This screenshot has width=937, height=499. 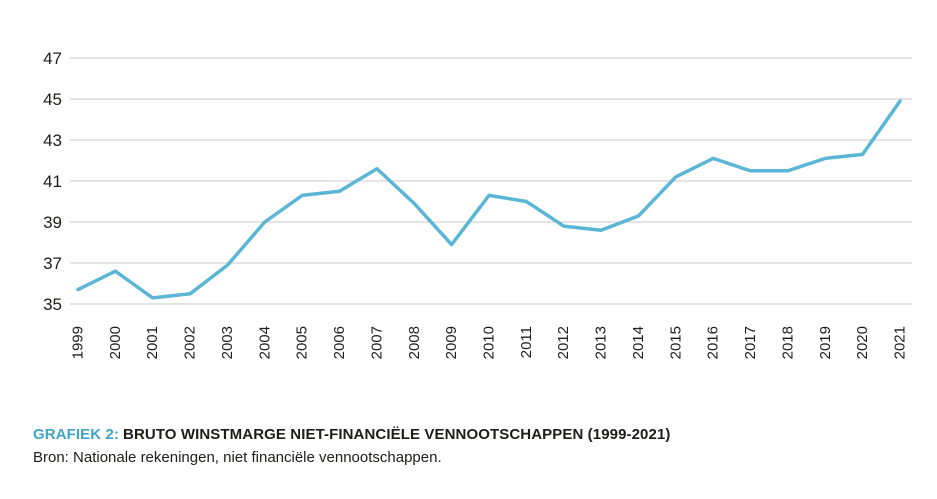 What do you see at coordinates (638, 342) in the screenshot?
I see `x-axis-tick-label: 2014` at bounding box center [638, 342].